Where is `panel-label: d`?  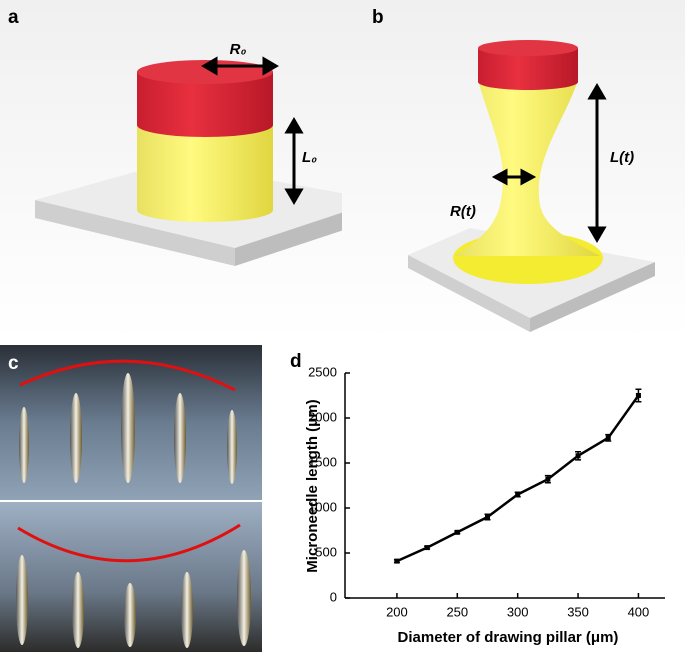
panel-label: d is located at coordinates (296, 361).